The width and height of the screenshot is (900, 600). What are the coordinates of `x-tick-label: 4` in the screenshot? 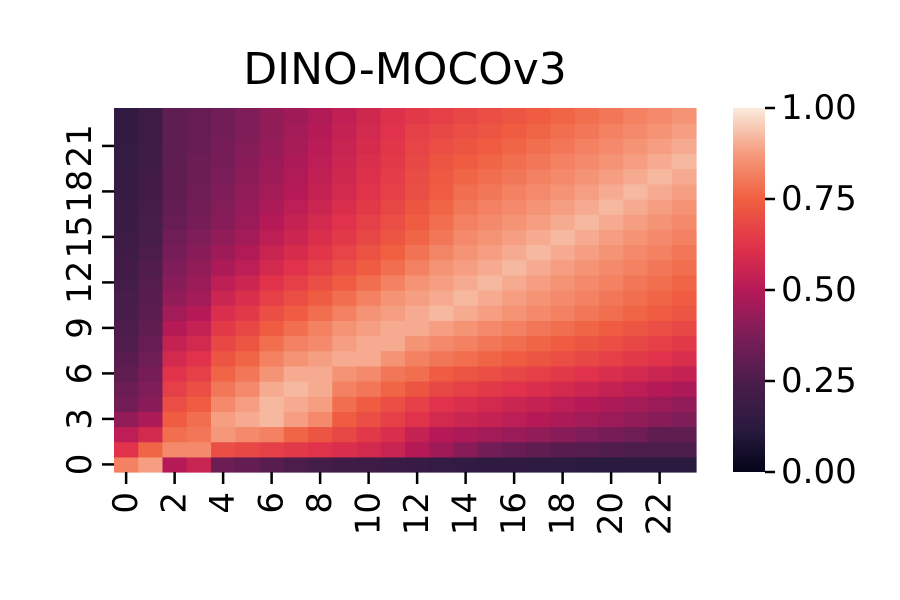 It's located at (223, 503).